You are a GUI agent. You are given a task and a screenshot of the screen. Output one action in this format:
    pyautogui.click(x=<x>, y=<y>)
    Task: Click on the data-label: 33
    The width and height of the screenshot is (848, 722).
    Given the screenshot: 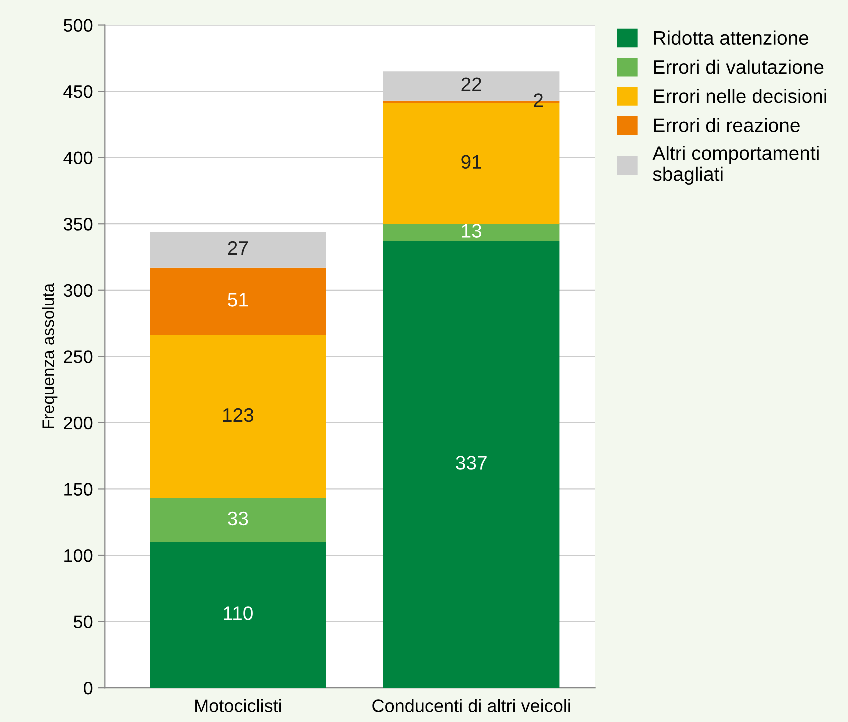 What is the action you would take?
    pyautogui.click(x=238, y=519)
    